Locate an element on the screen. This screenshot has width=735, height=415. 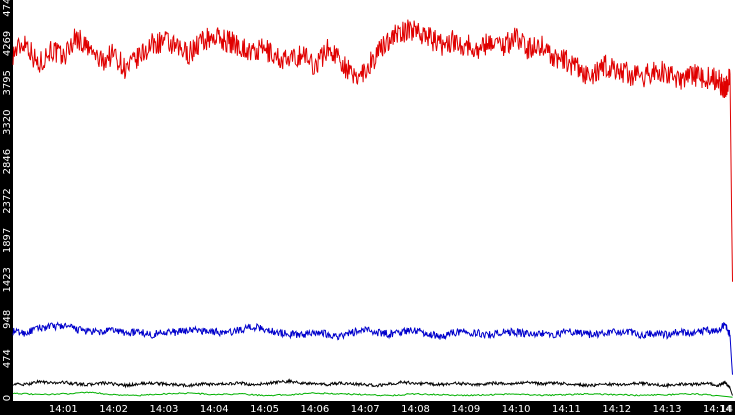
y-tick-label: 948 is located at coordinates (7, 319).